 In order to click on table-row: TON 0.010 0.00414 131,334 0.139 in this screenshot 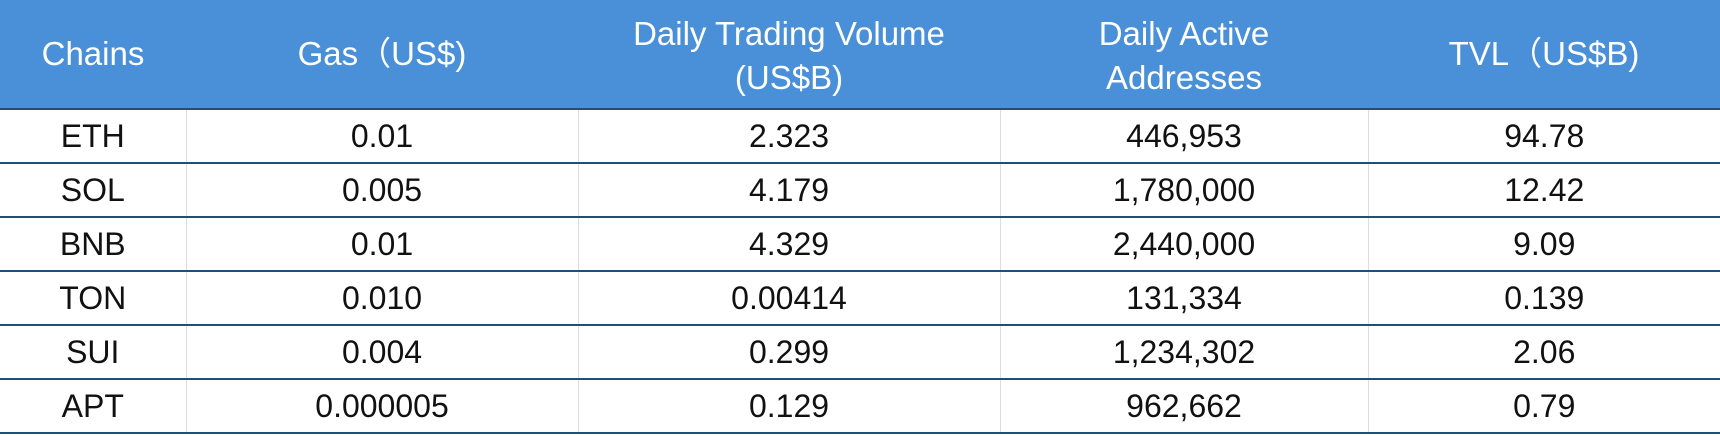, I will do `click(860, 298)`.